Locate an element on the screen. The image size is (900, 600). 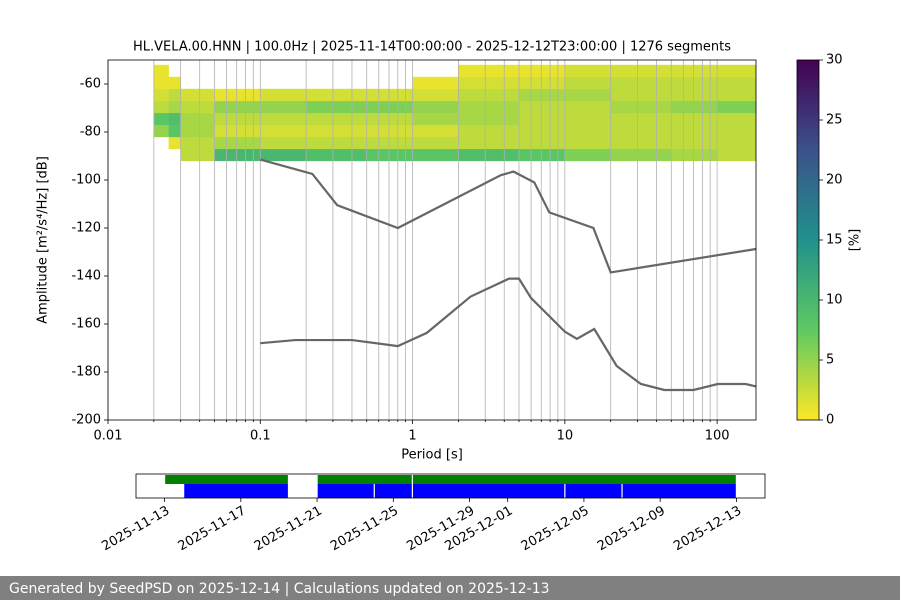
noise-model-line is located at coordinates (508, 216).